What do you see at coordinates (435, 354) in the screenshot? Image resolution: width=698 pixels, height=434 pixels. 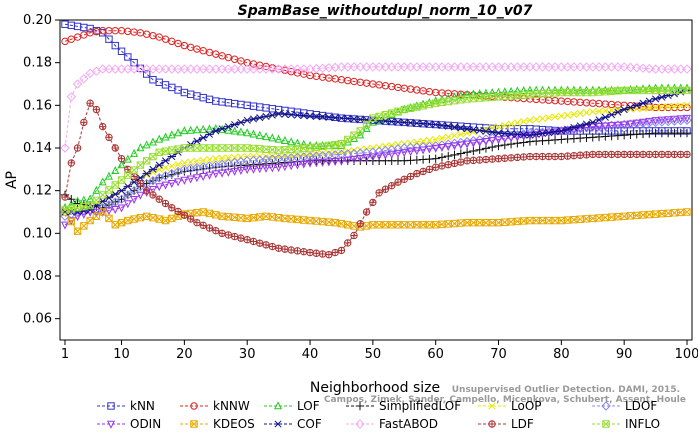 I see `x-tick-label: 60` at bounding box center [435, 354].